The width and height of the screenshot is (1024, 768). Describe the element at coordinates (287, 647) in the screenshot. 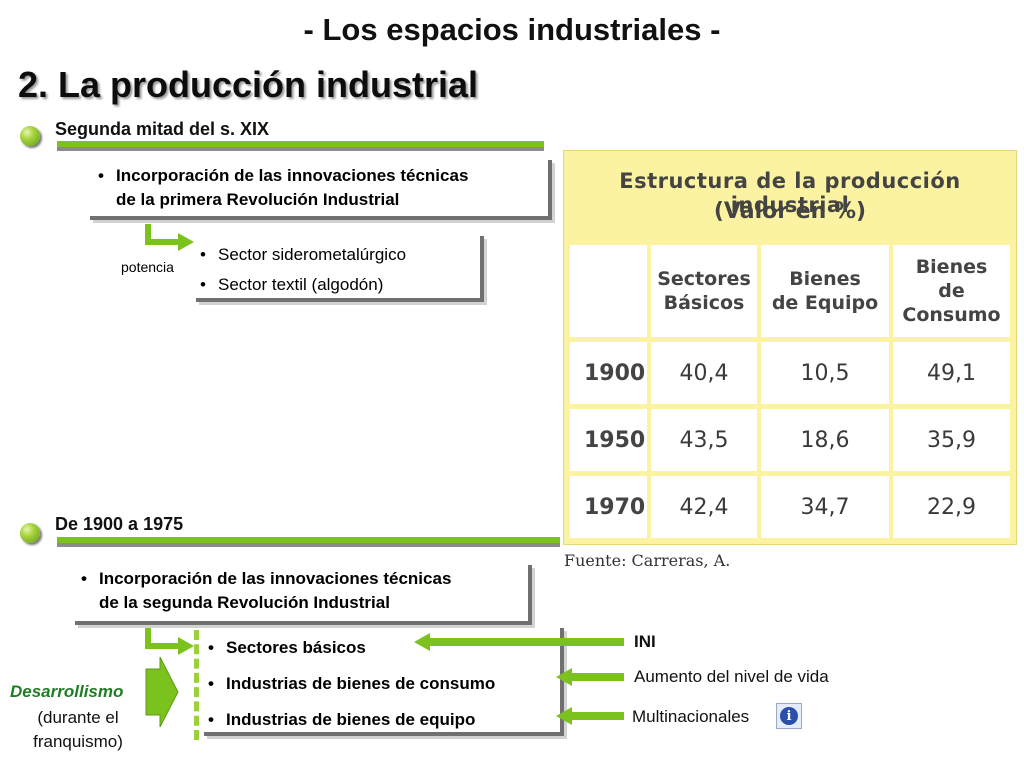

I see `section2-item: • Sectores básicos` at that location.